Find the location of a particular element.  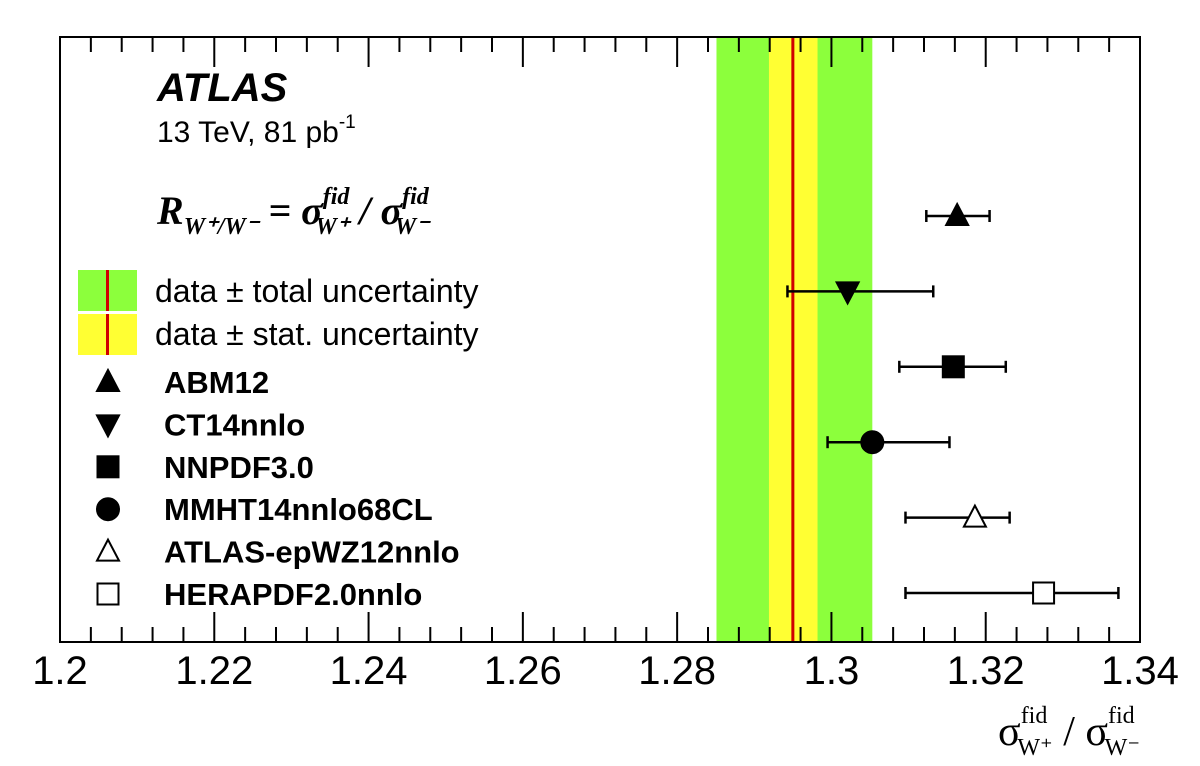

legend-entry-label: CT14nnlo is located at coordinates (234, 424).